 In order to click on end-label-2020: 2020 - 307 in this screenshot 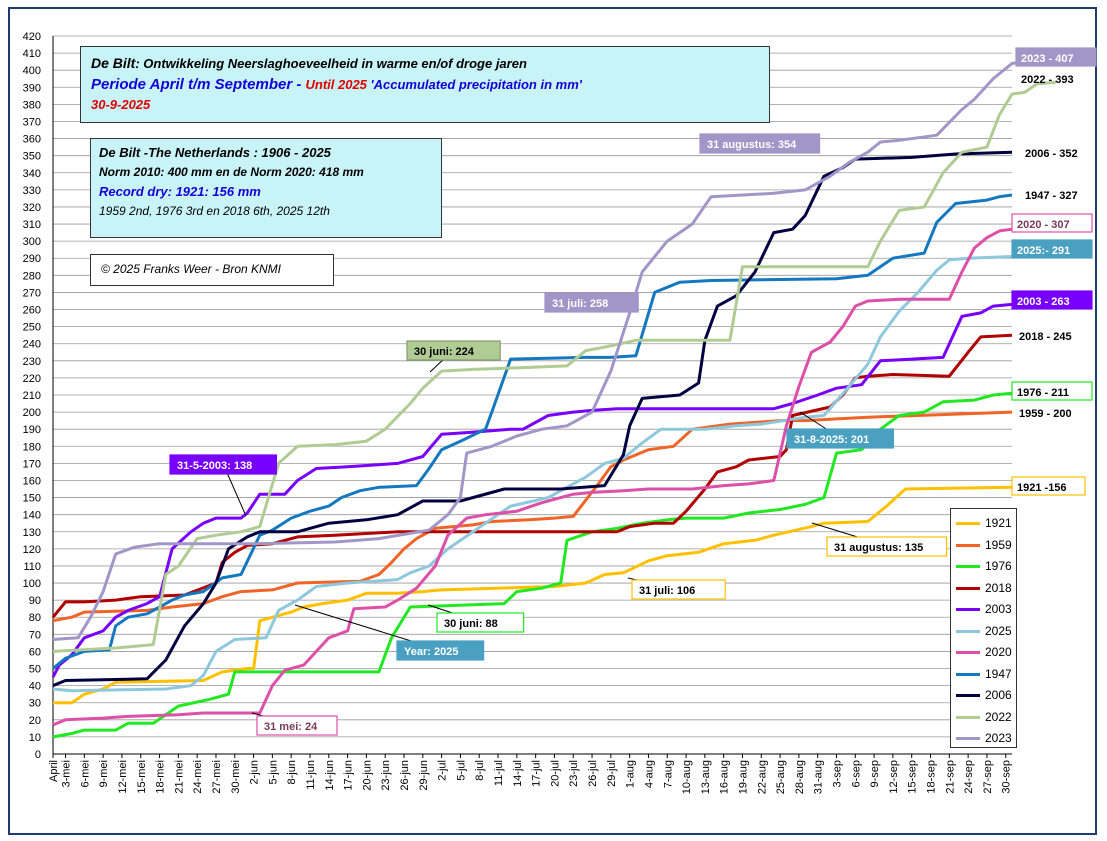, I will do `click(1043, 225)`.